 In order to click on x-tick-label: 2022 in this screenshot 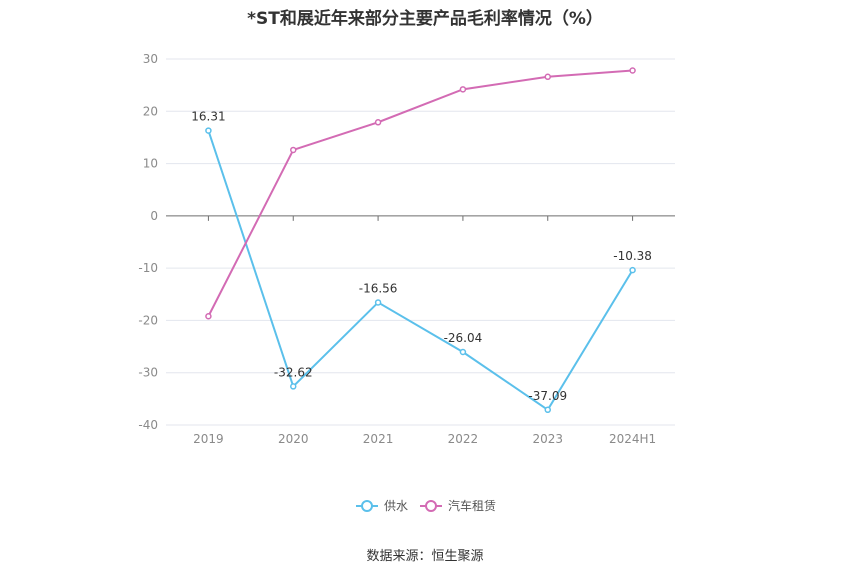, I will do `click(463, 439)`.